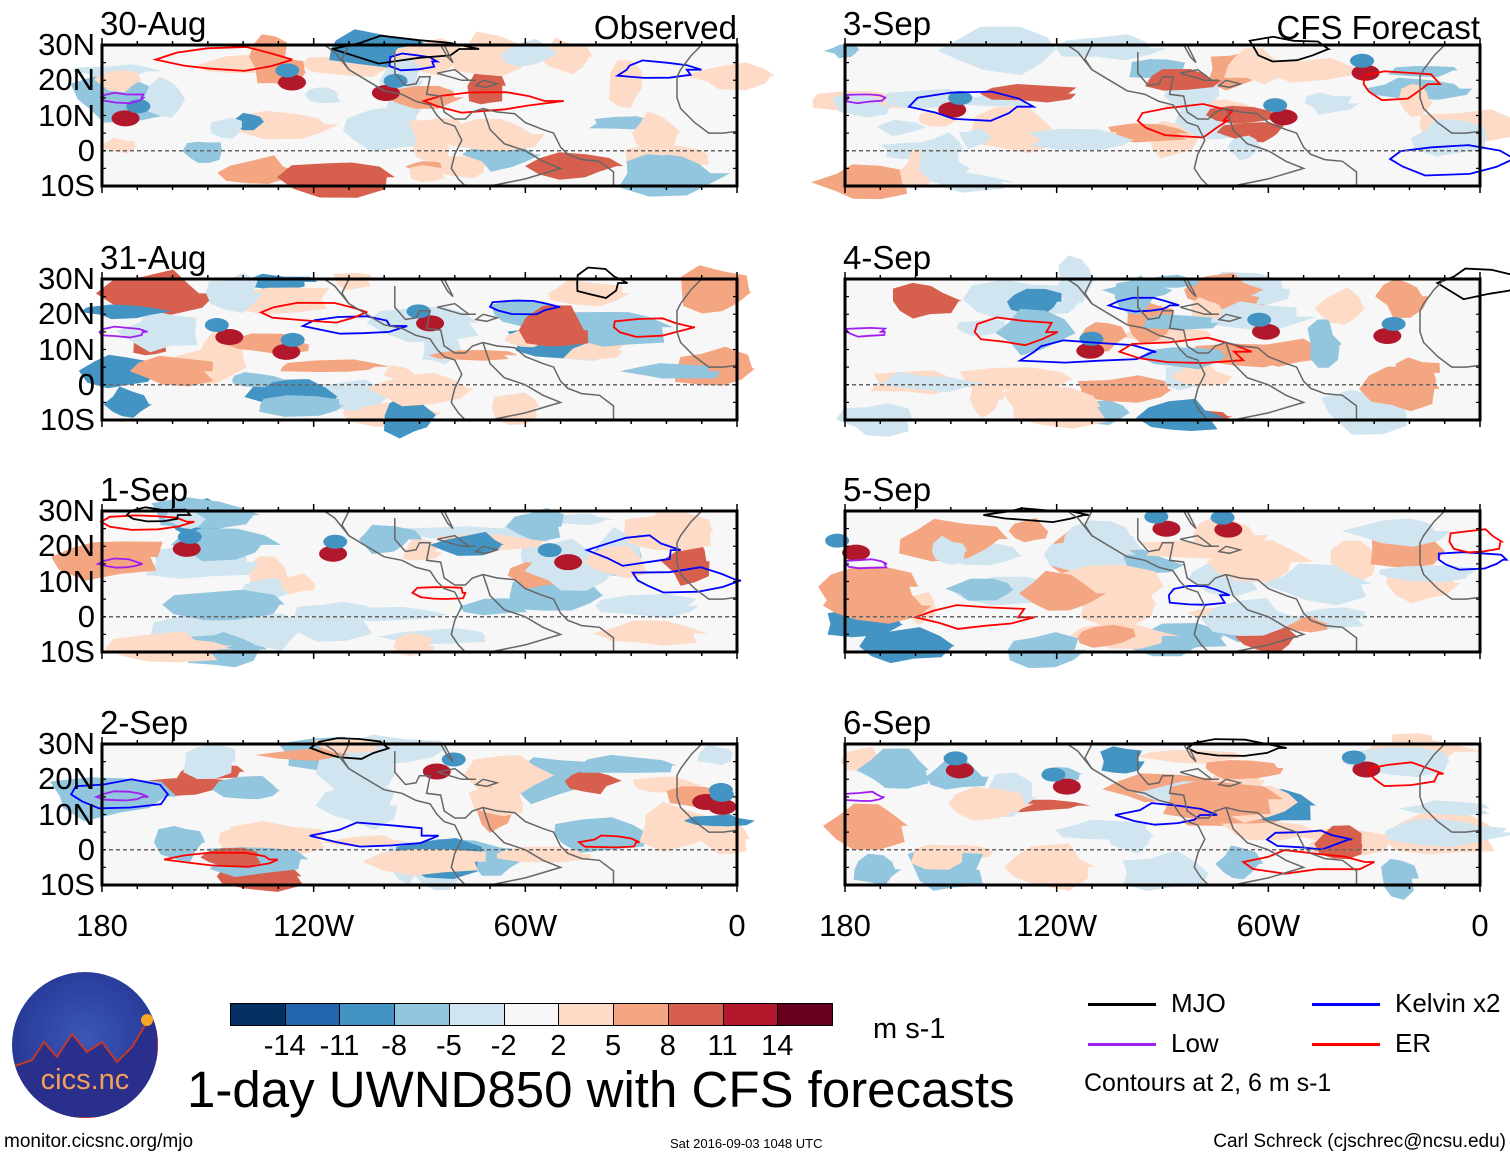 The image size is (1510, 1158). I want to click on colorbar-label: -11, so click(339, 1046).